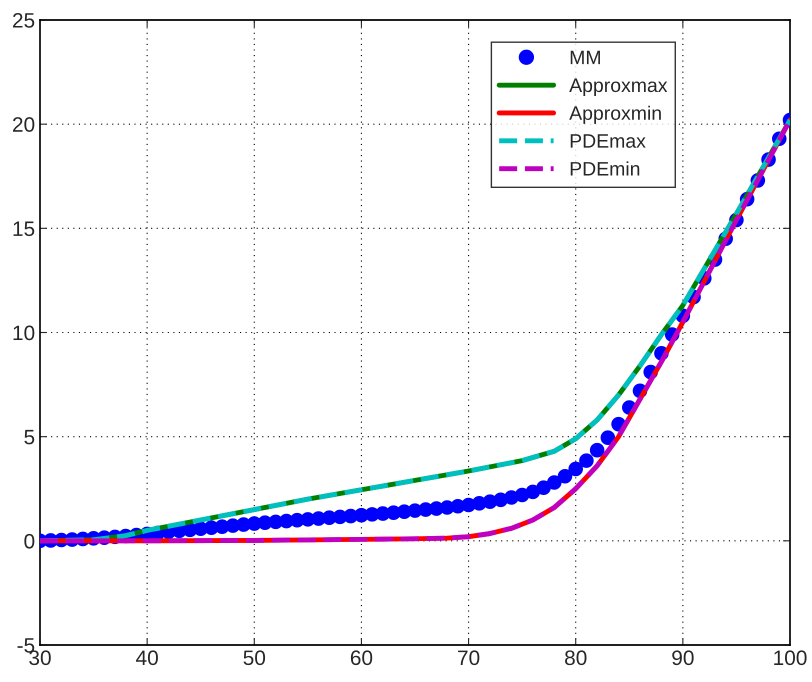 The width and height of the screenshot is (812, 682). Describe the element at coordinates (24, 229) in the screenshot. I see `y-tick-label: 15` at that location.